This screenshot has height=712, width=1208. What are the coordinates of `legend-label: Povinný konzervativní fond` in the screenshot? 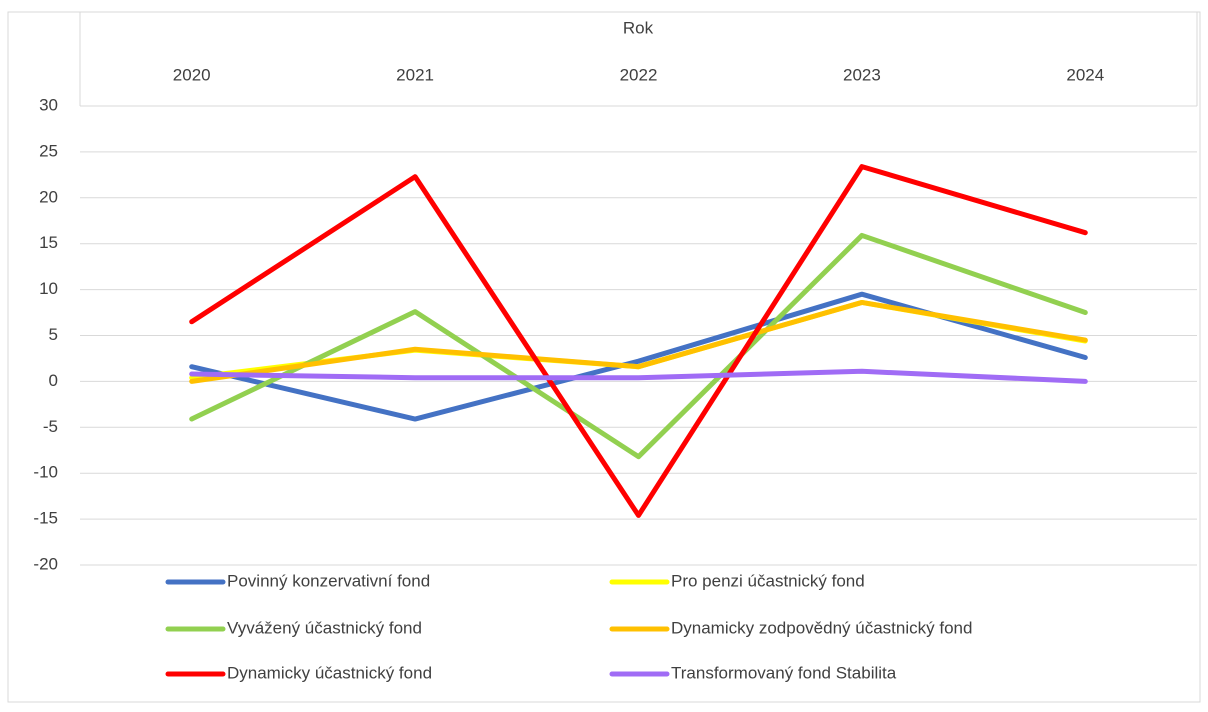 It's located at (328, 580).